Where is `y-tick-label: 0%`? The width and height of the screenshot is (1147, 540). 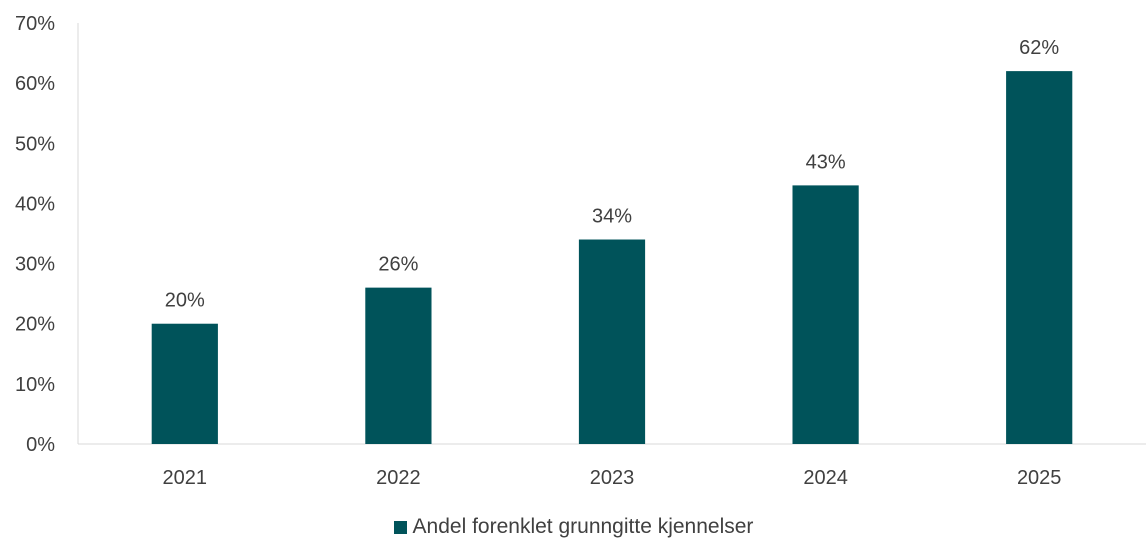 y-tick-label: 0% is located at coordinates (40, 445).